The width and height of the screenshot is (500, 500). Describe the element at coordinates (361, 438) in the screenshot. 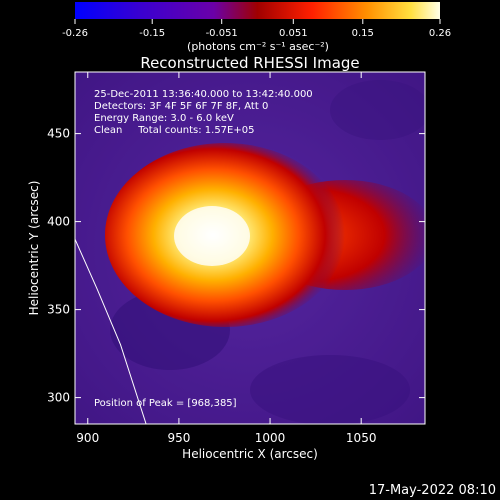

I see `x-tick-label: 1050` at that location.